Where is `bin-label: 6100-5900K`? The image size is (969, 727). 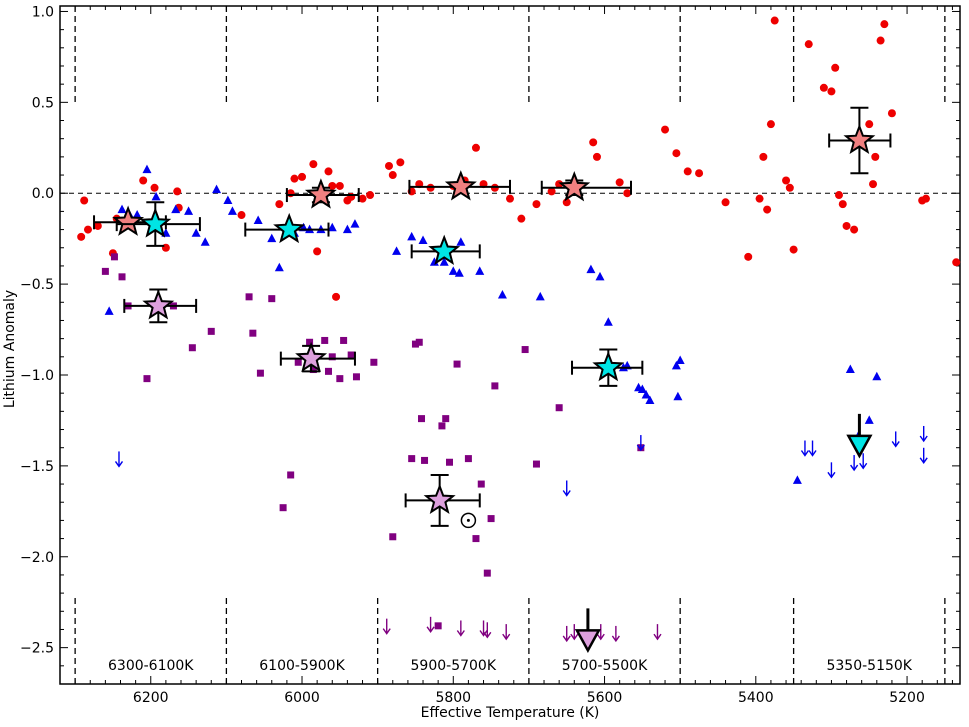 bin-label: 6100-5900K is located at coordinates (302, 666).